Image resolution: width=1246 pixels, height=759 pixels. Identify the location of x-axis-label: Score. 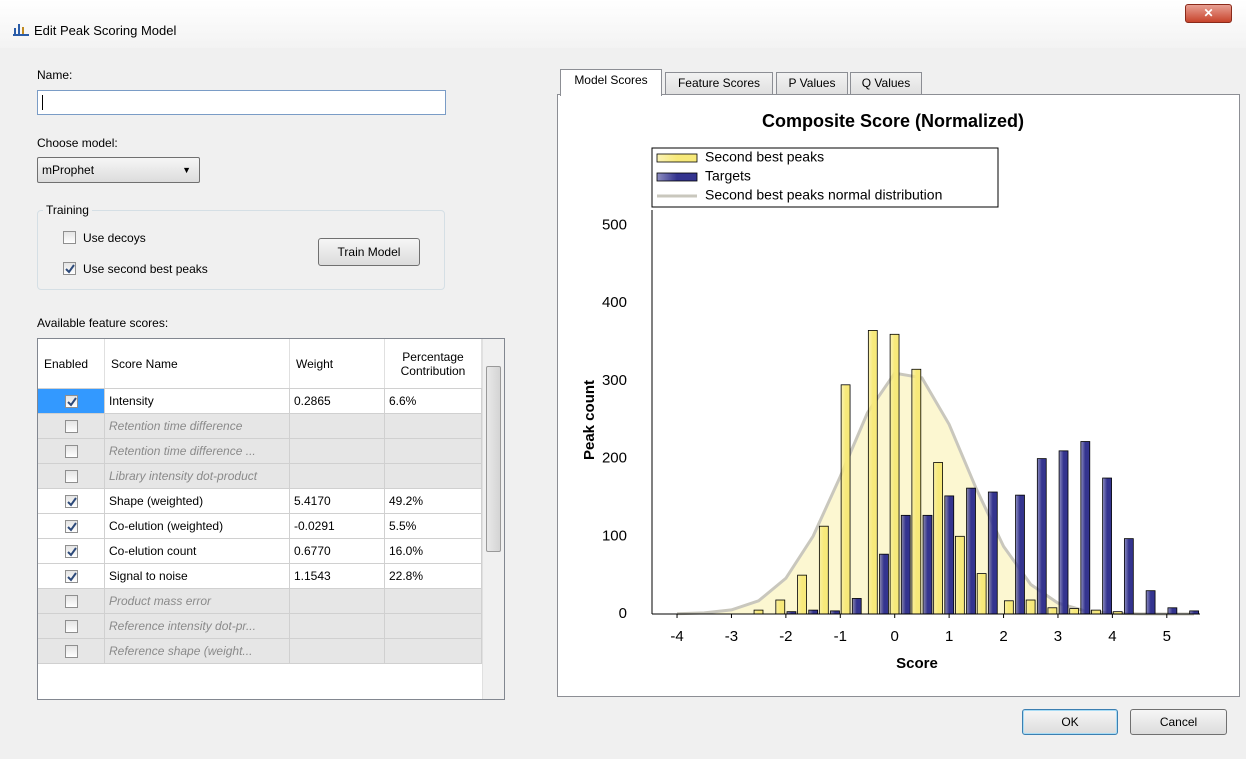
(917, 663).